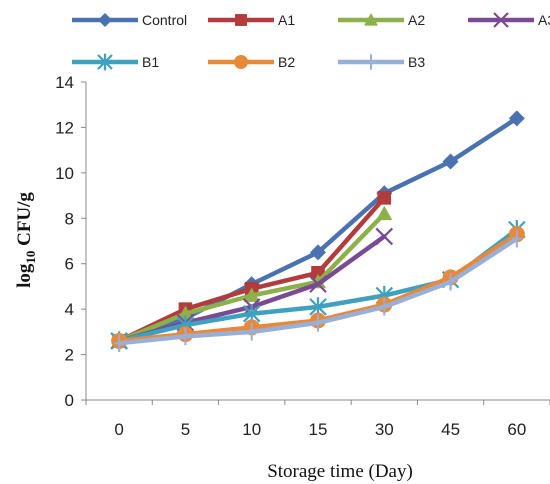 The image size is (550, 484). What do you see at coordinates (416, 20) in the screenshot?
I see `legend-label: A2` at bounding box center [416, 20].